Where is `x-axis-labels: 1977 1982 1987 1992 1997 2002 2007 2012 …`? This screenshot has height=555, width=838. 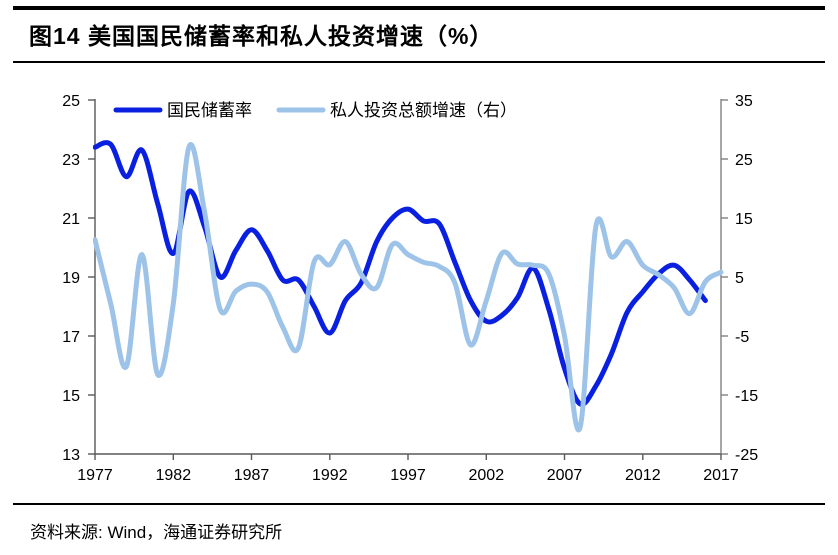
x-axis-labels: 1977 1982 1987 1992 1997 2002 2007 2012 … is located at coordinates (408, 475).